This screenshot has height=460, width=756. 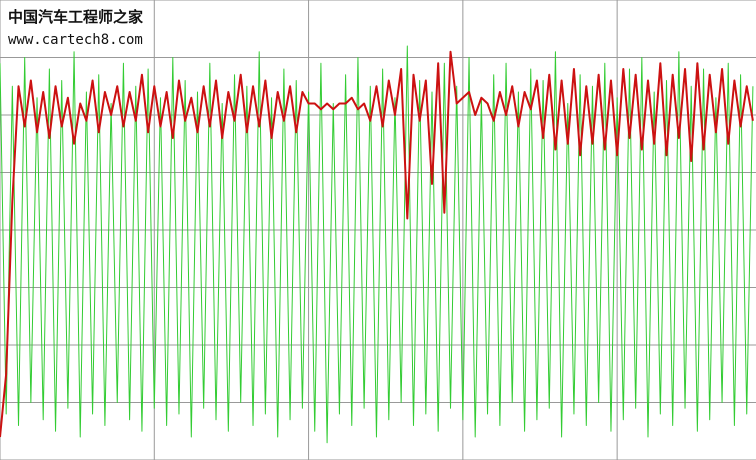 What do you see at coordinates (75, 17) in the screenshot?
I see `watermark-title: 中国汽车工程师之家` at bounding box center [75, 17].